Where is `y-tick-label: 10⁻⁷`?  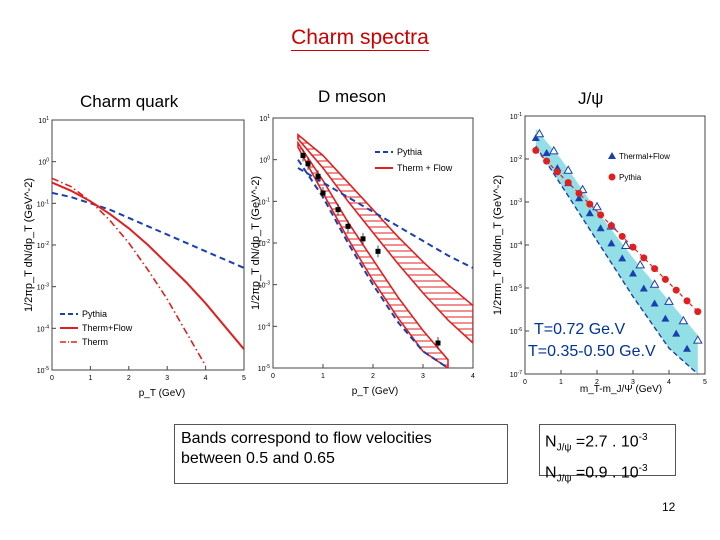
y-tick-label: 10⁻⁷ is located at coordinates (516, 374).